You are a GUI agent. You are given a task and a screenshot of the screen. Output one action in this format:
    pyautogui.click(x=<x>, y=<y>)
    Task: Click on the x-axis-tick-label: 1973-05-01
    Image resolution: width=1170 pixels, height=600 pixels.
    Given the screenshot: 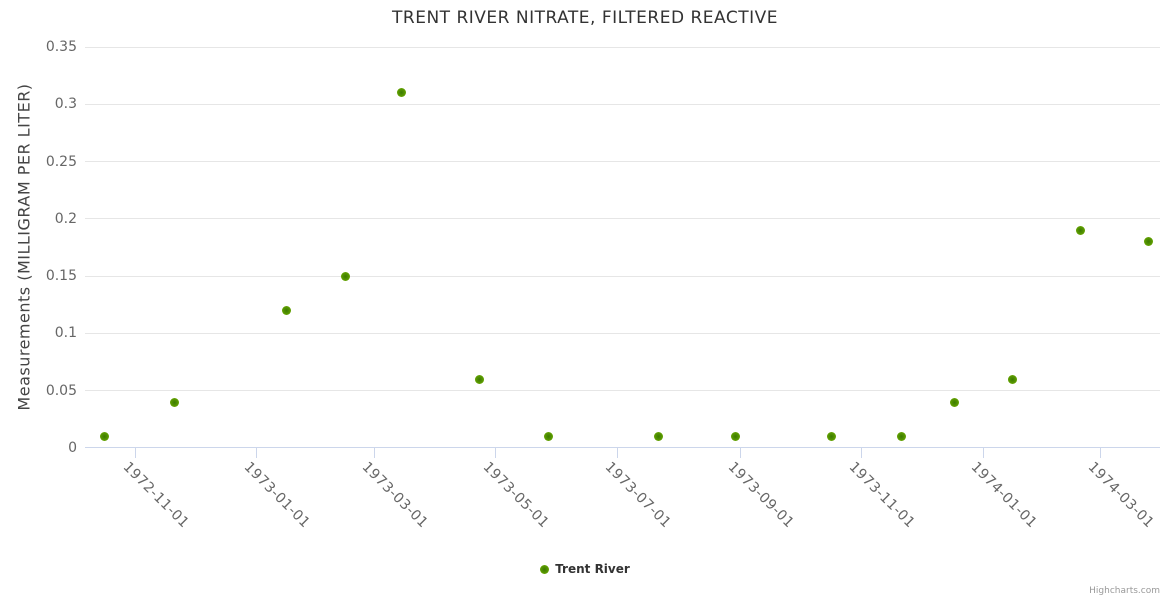 What is the action you would take?
    pyautogui.click(x=516, y=495)
    